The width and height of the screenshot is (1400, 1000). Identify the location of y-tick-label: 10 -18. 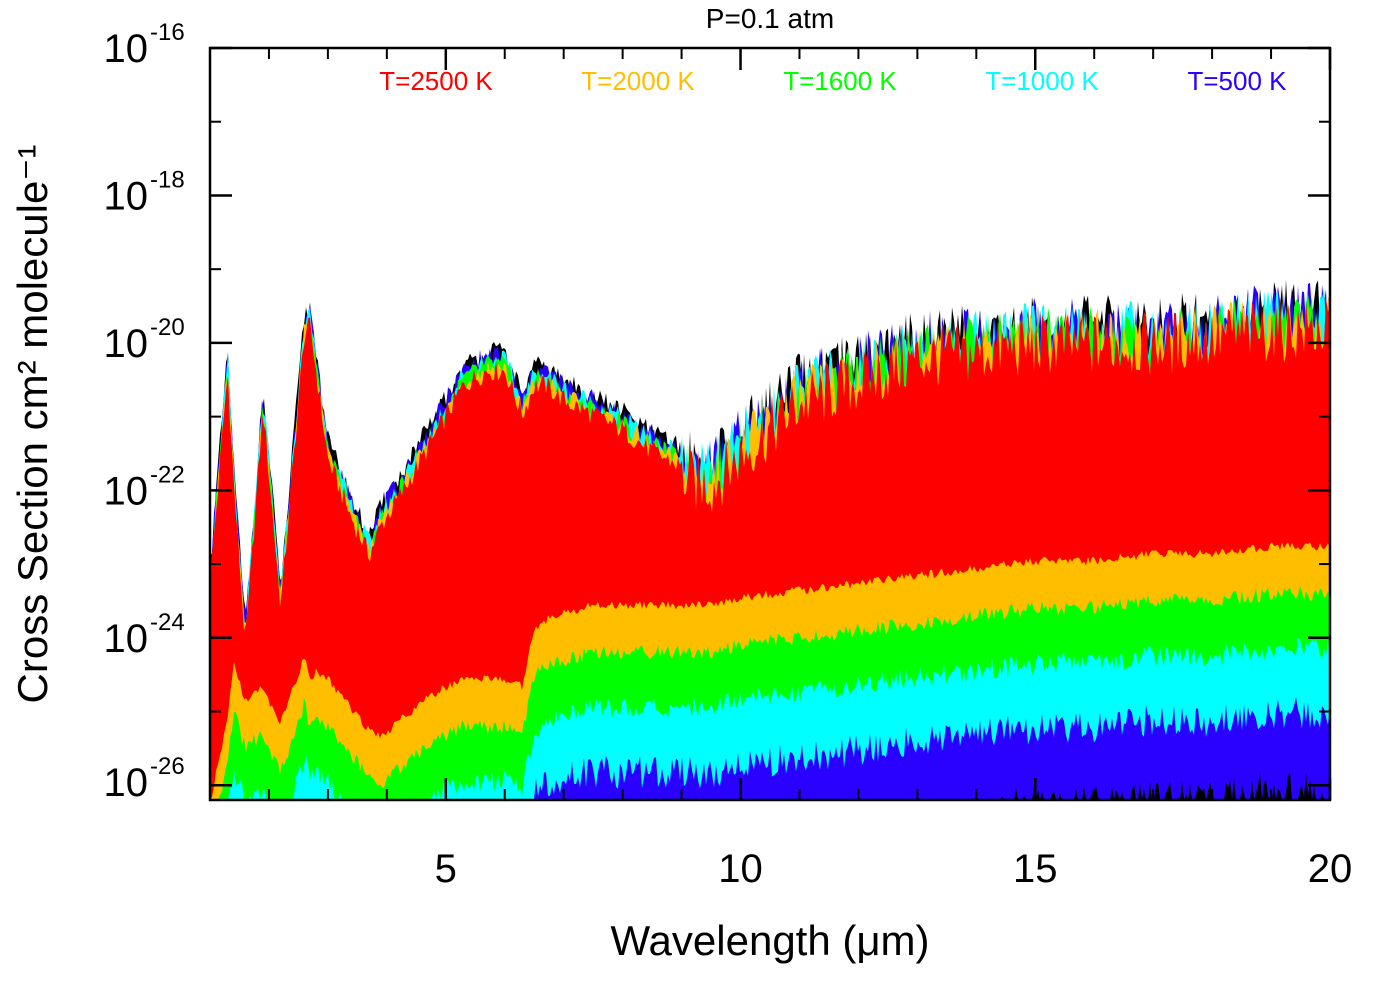
(144, 192).